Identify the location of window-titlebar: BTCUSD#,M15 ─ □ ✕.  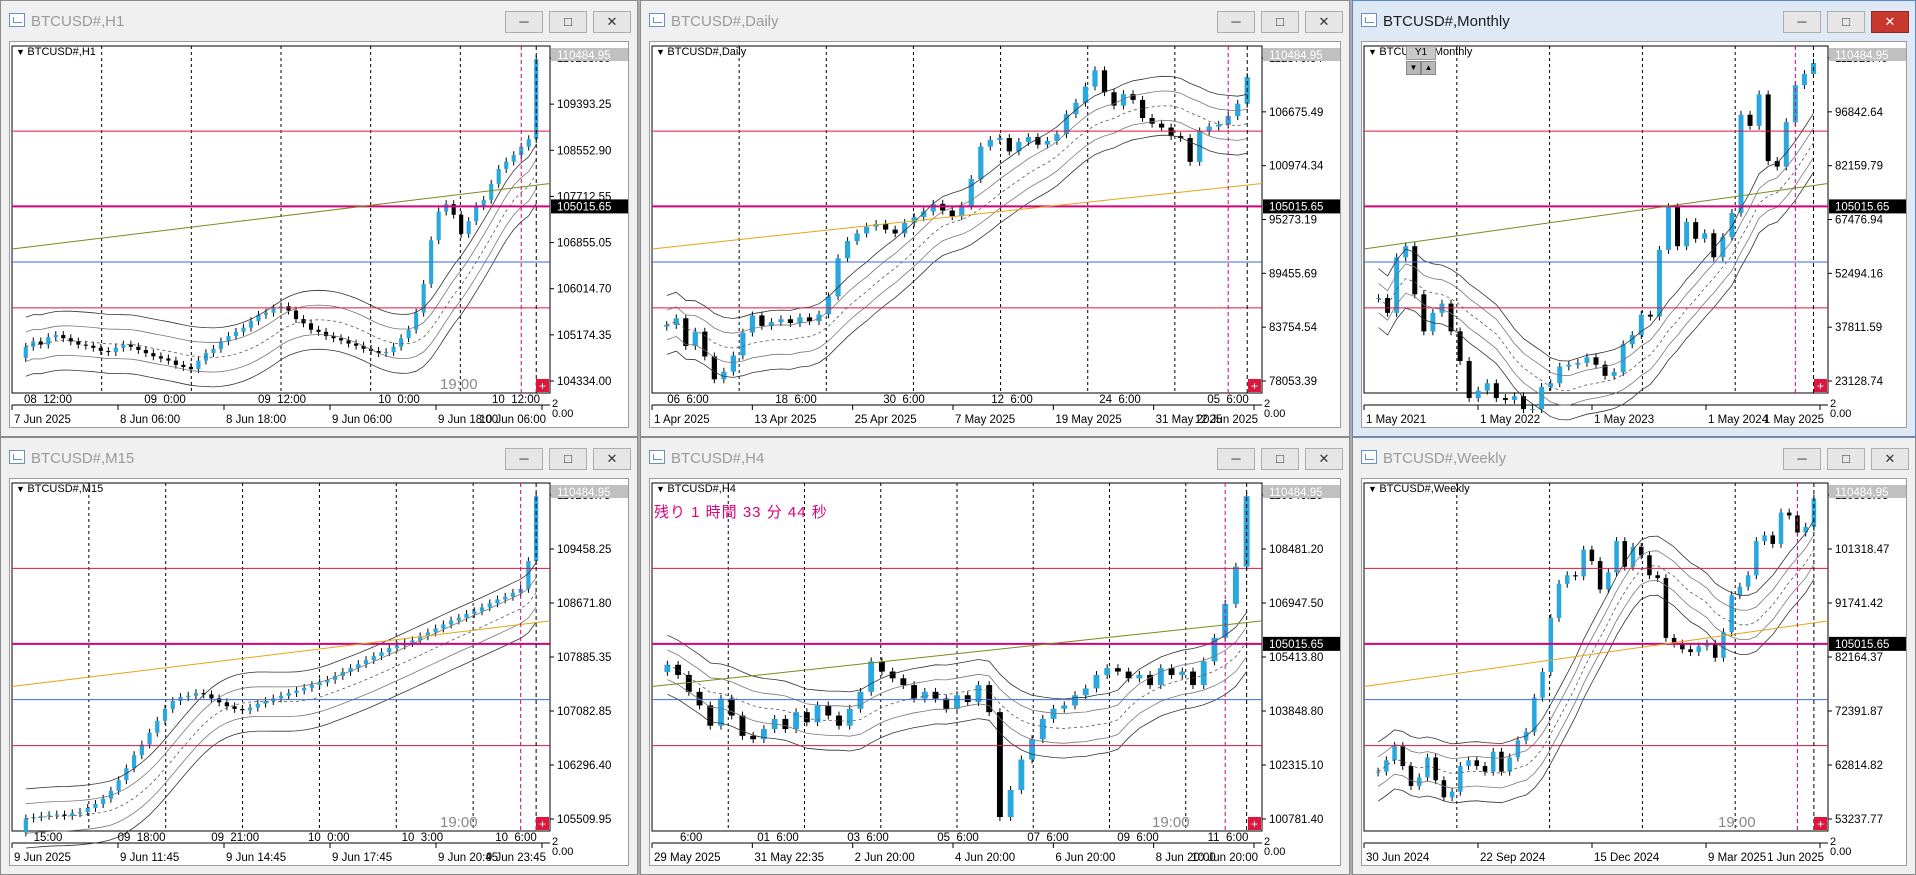
(319, 458).